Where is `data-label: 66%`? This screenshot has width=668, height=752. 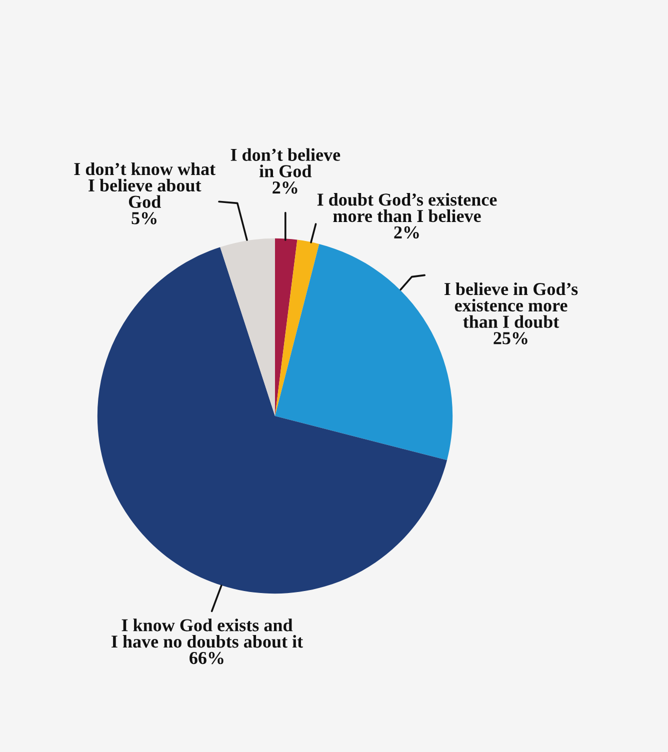
data-label: 66% is located at coordinates (207, 658).